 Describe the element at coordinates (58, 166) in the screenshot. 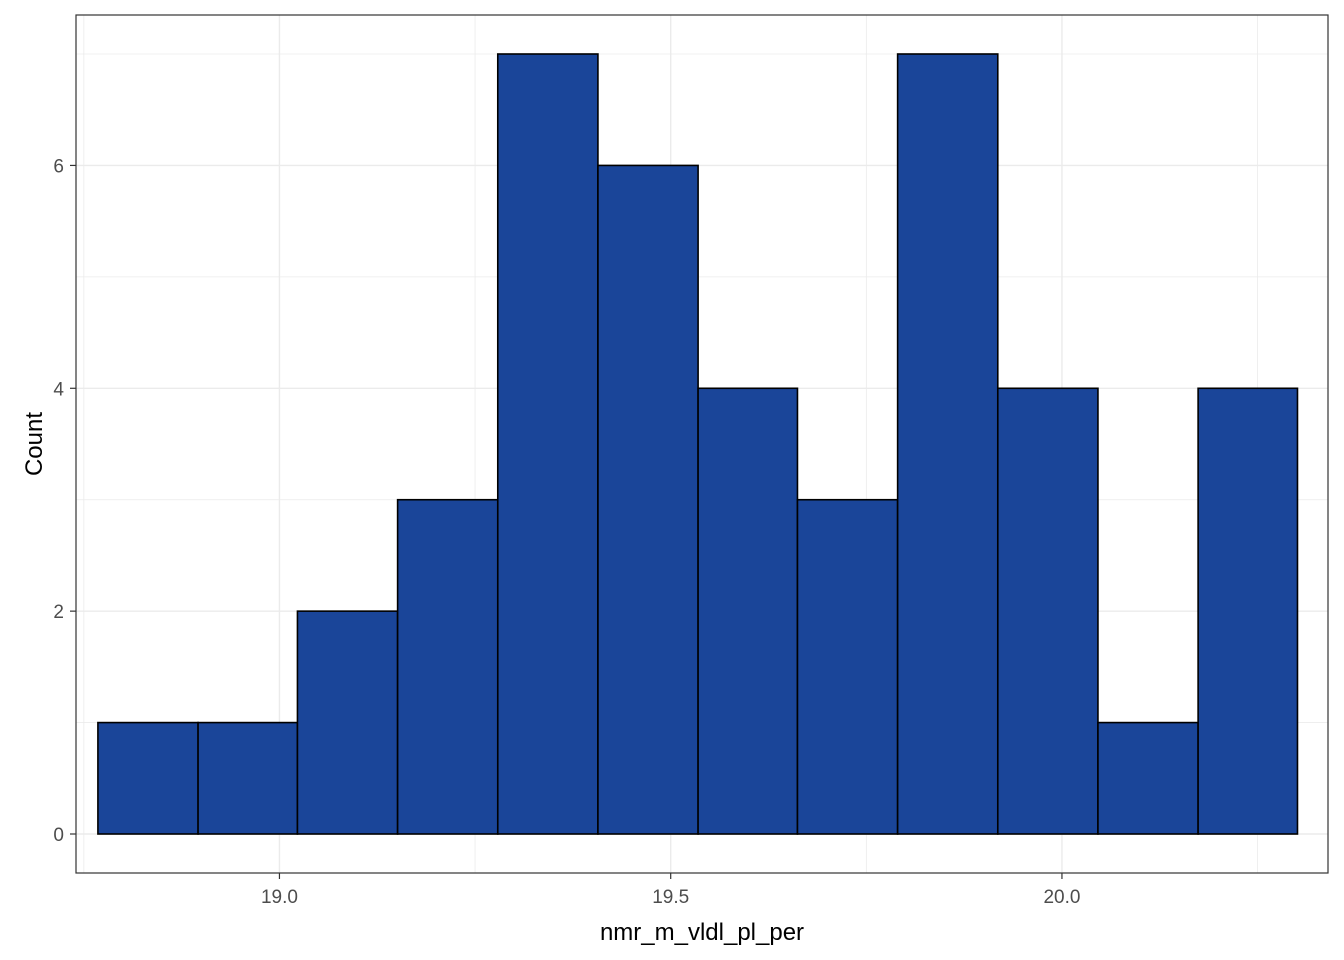

I see `y-tick-label: 6` at that location.